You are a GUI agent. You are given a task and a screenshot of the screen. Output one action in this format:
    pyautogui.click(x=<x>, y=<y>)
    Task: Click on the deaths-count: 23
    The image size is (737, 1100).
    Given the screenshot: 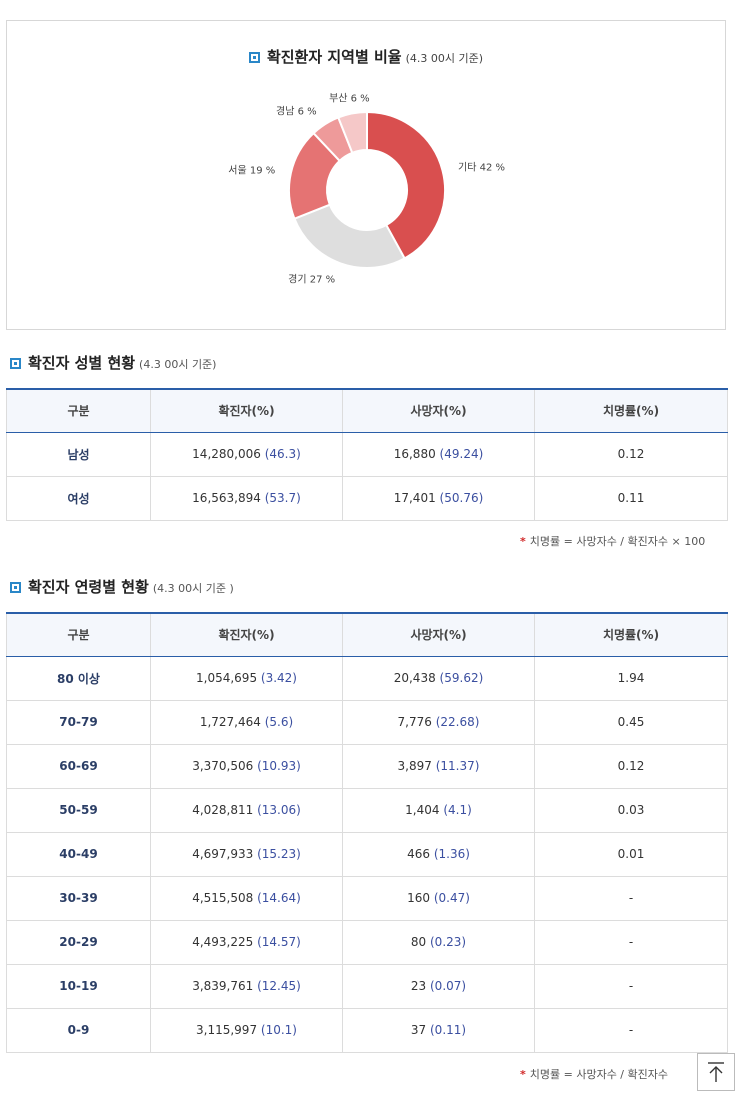 What is the action you would take?
    pyautogui.click(x=418, y=986)
    